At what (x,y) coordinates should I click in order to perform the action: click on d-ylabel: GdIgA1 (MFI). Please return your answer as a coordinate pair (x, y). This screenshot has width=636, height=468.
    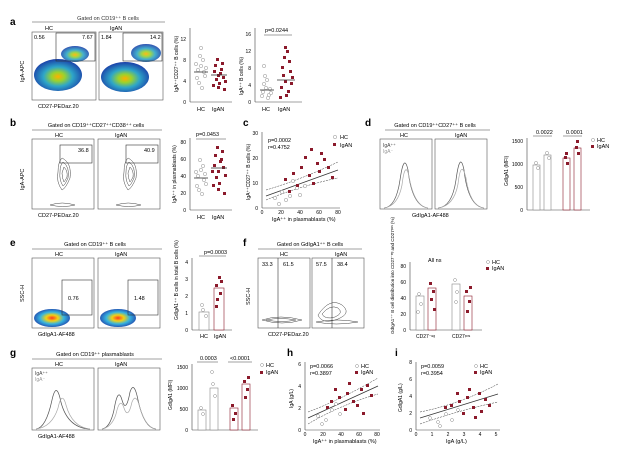
    Looking at the image, I should click on (507, 170).